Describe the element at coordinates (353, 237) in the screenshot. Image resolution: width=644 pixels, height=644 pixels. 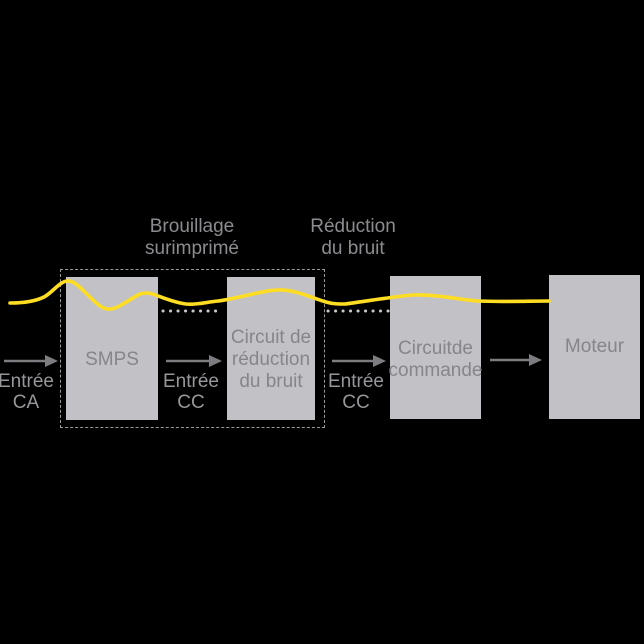
I see `noise-reduction-annotation: Réduction du bruit` at that location.